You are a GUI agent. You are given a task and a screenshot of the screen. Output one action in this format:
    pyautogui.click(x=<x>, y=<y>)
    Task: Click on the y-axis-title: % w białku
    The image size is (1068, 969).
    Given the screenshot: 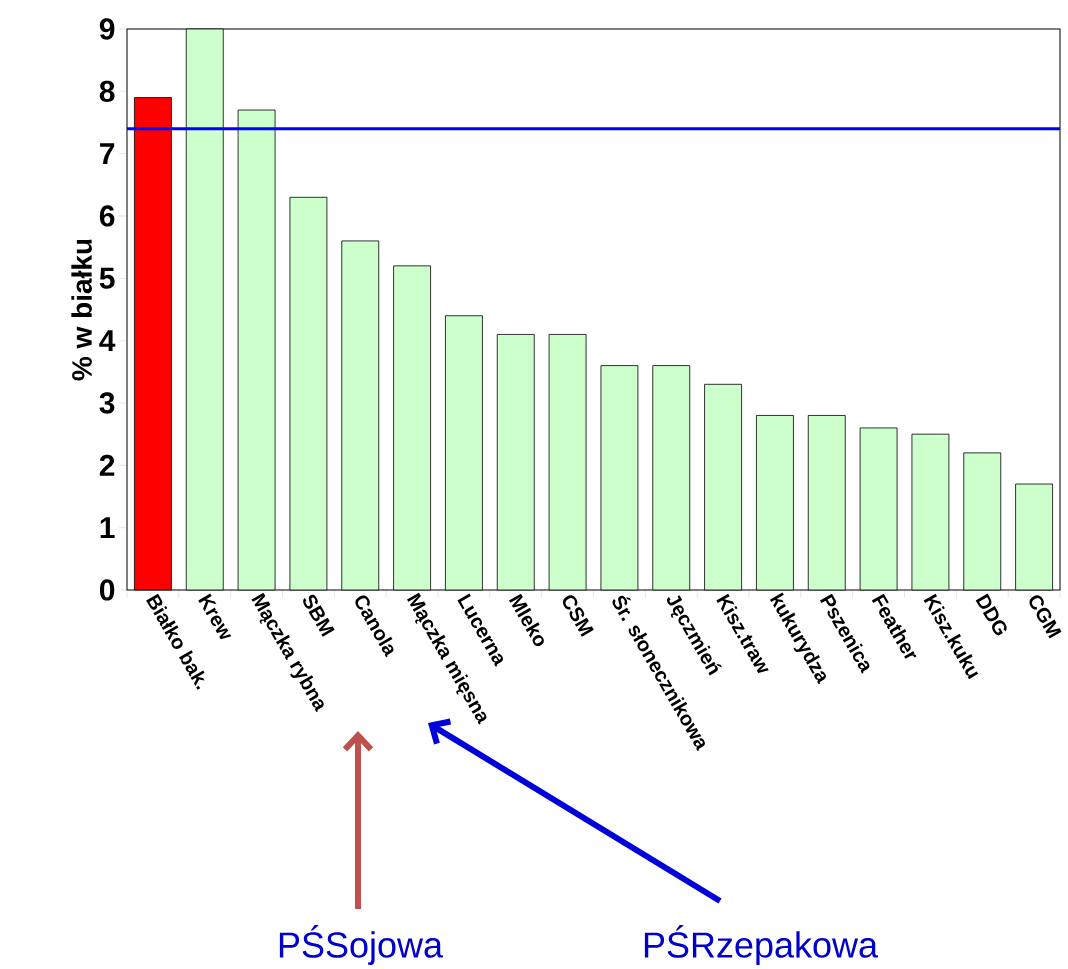 What is the action you would take?
    pyautogui.click(x=81, y=310)
    